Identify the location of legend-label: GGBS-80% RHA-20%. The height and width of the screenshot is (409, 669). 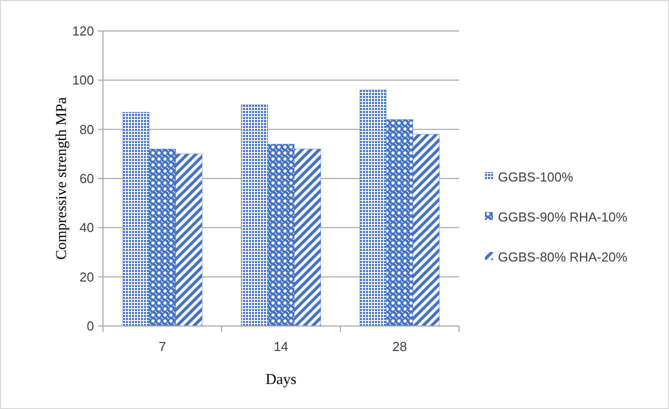
(563, 257).